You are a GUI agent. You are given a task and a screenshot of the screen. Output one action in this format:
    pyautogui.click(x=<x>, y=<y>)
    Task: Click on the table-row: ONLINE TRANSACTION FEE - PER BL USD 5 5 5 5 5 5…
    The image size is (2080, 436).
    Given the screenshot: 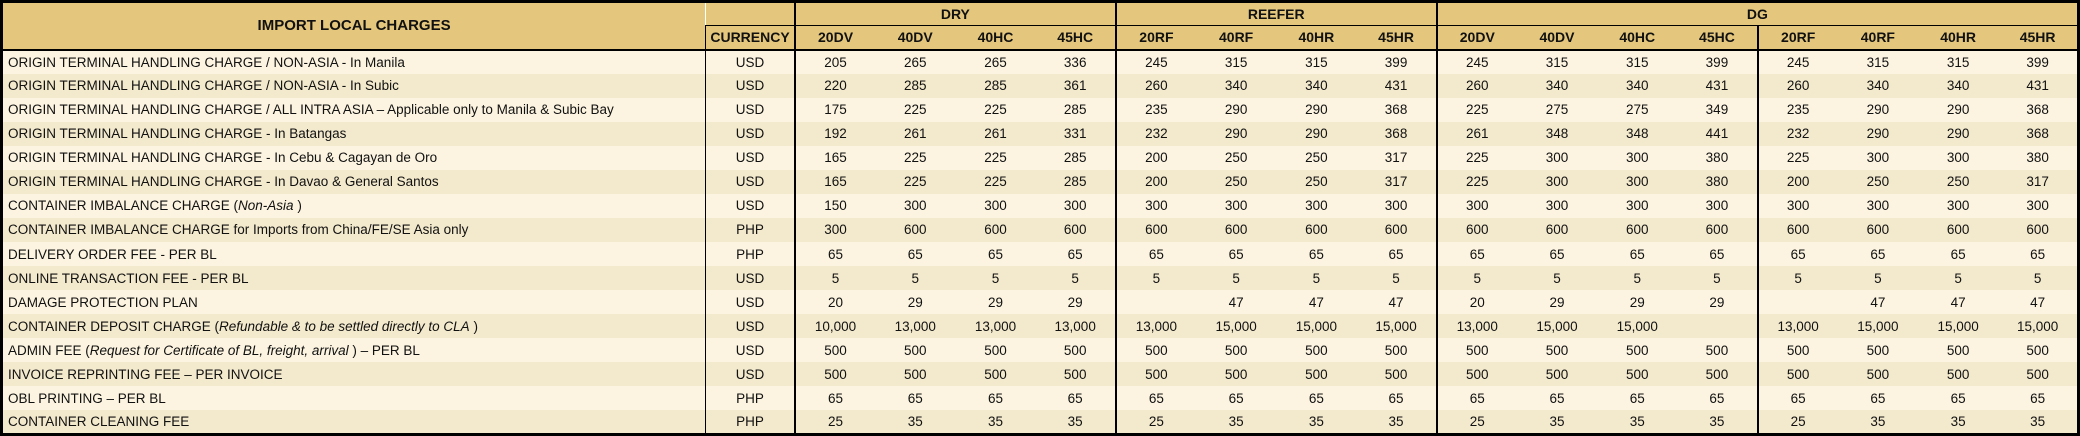 What is the action you would take?
    pyautogui.click(x=1040, y=278)
    